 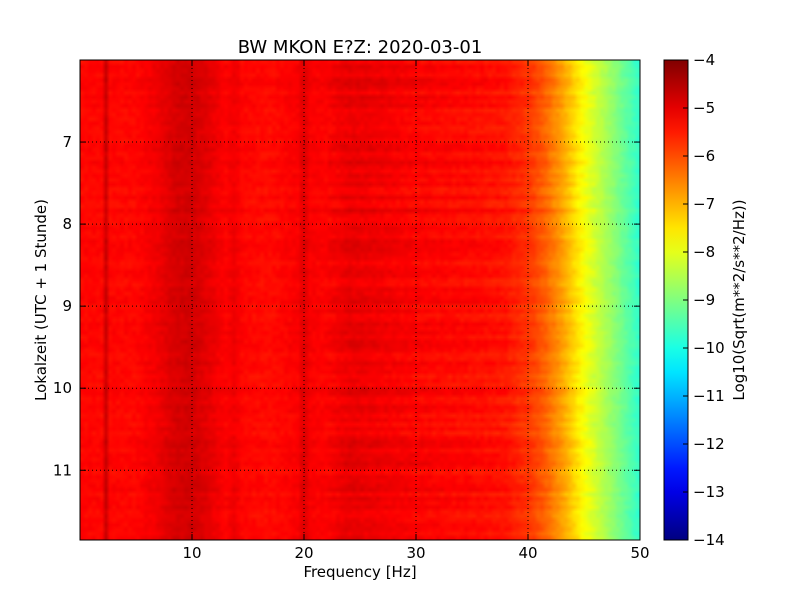 What do you see at coordinates (359, 572) in the screenshot?
I see `x-axis-label: Frequency [Hz]` at bounding box center [359, 572].